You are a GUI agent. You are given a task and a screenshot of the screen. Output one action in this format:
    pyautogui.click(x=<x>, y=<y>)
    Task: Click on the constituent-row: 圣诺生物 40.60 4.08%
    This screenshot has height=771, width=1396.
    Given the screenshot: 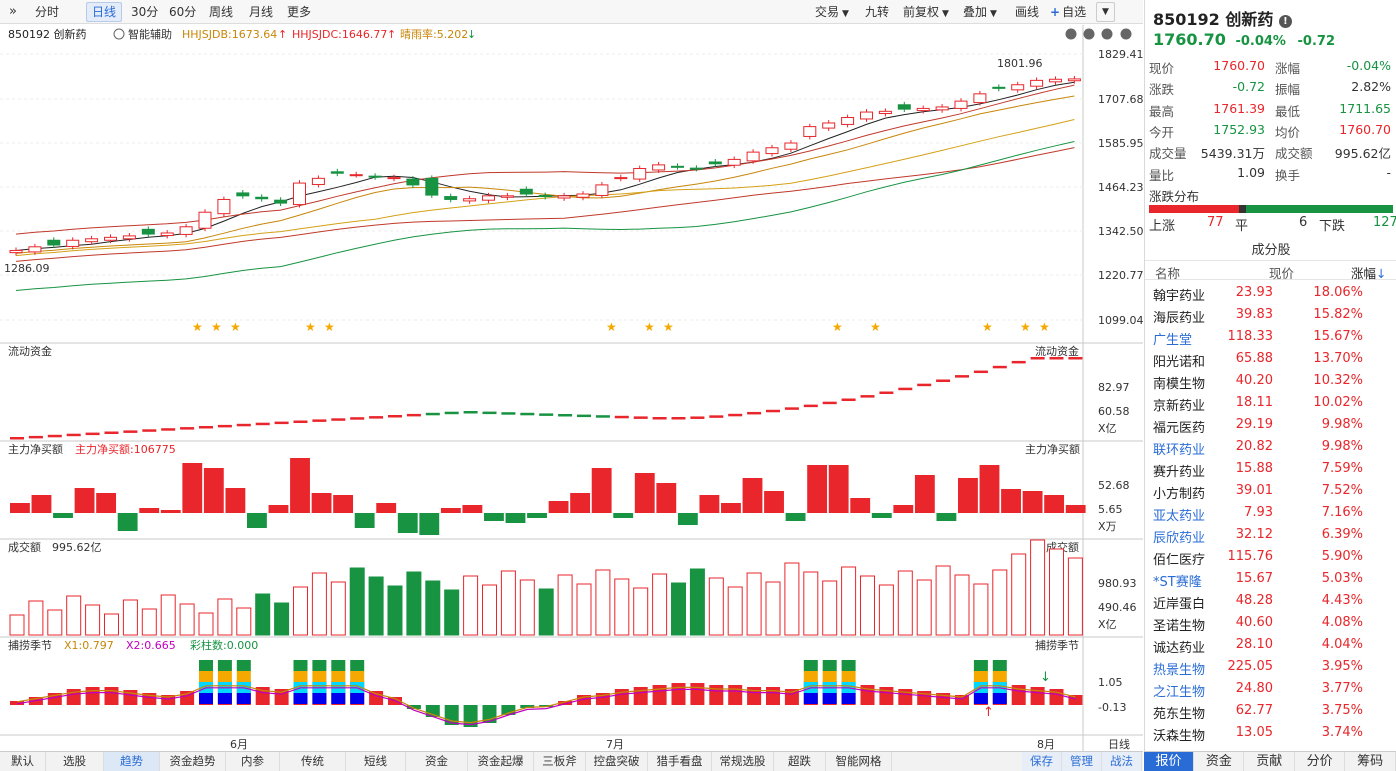 What is the action you would take?
    pyautogui.click(x=1270, y=623)
    